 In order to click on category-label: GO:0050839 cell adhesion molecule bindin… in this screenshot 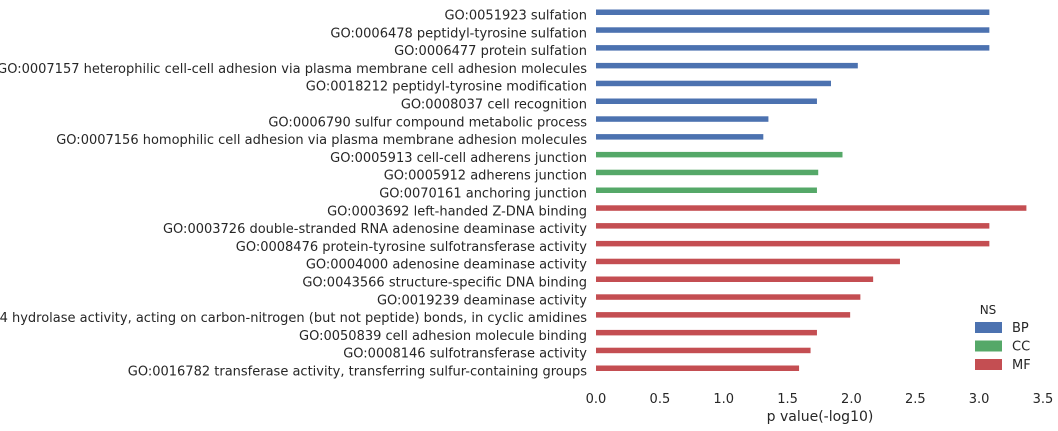, I will do `click(443, 336)`.